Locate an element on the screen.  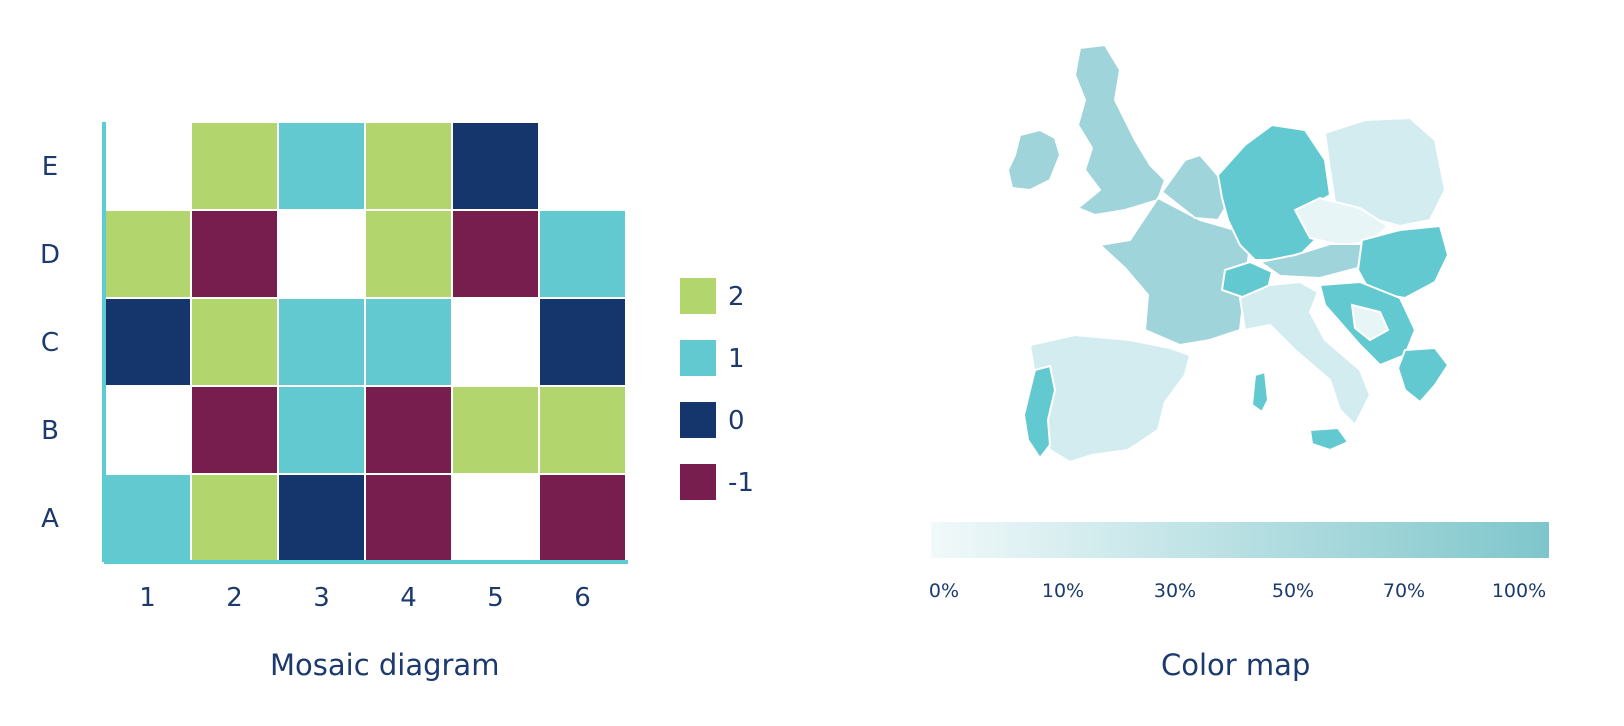
mosaic-cell-E2 is located at coordinates (234, 166).